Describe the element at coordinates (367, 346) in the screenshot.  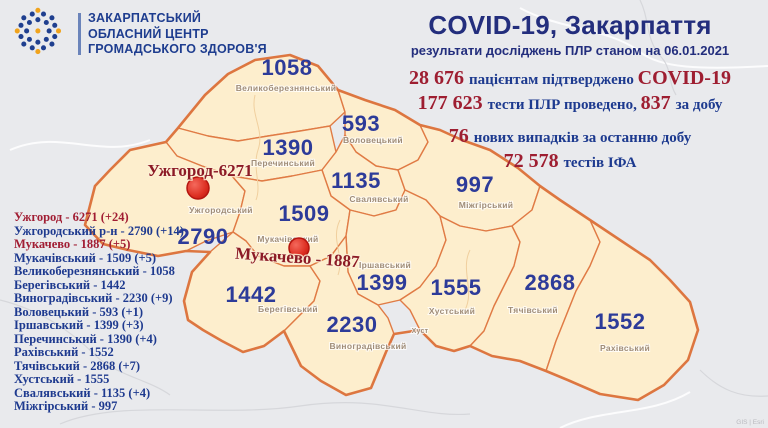
I see `district-label: Виноградівський` at that location.